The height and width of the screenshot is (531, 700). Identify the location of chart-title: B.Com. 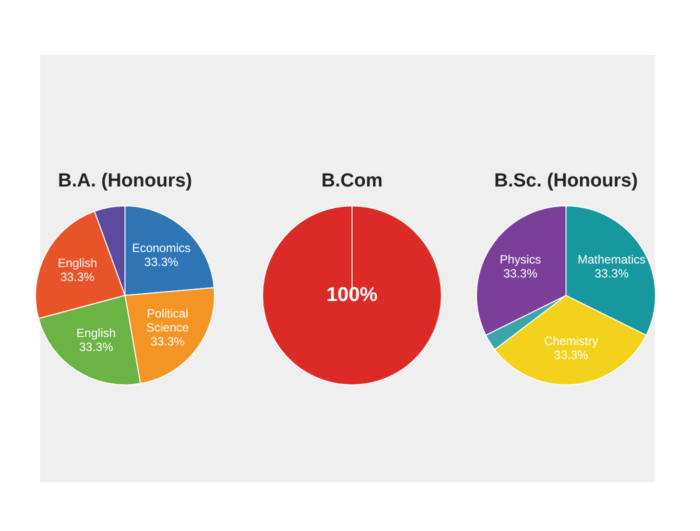
(352, 181).